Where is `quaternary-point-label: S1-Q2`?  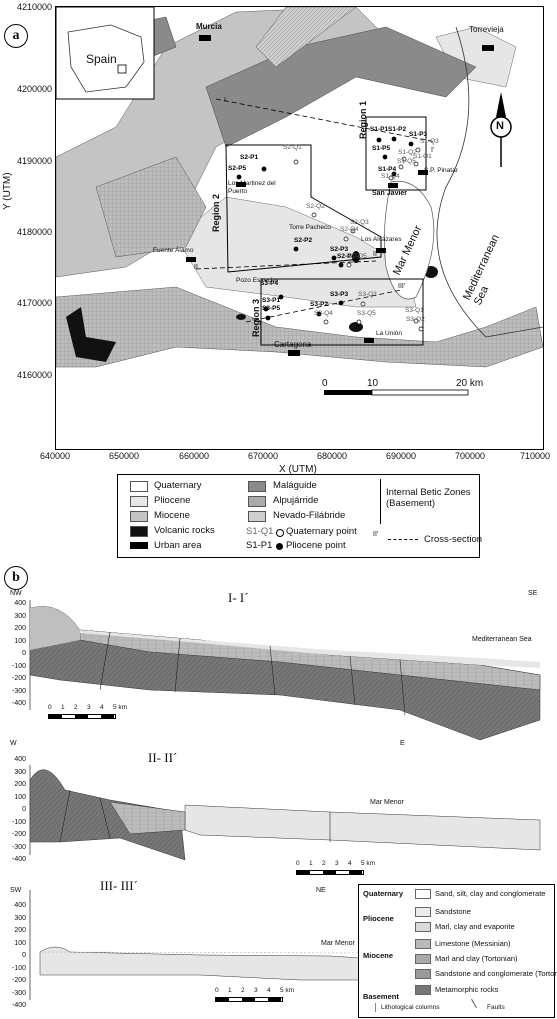 quaternary-point-label: S1-Q2 is located at coordinates (407, 152).